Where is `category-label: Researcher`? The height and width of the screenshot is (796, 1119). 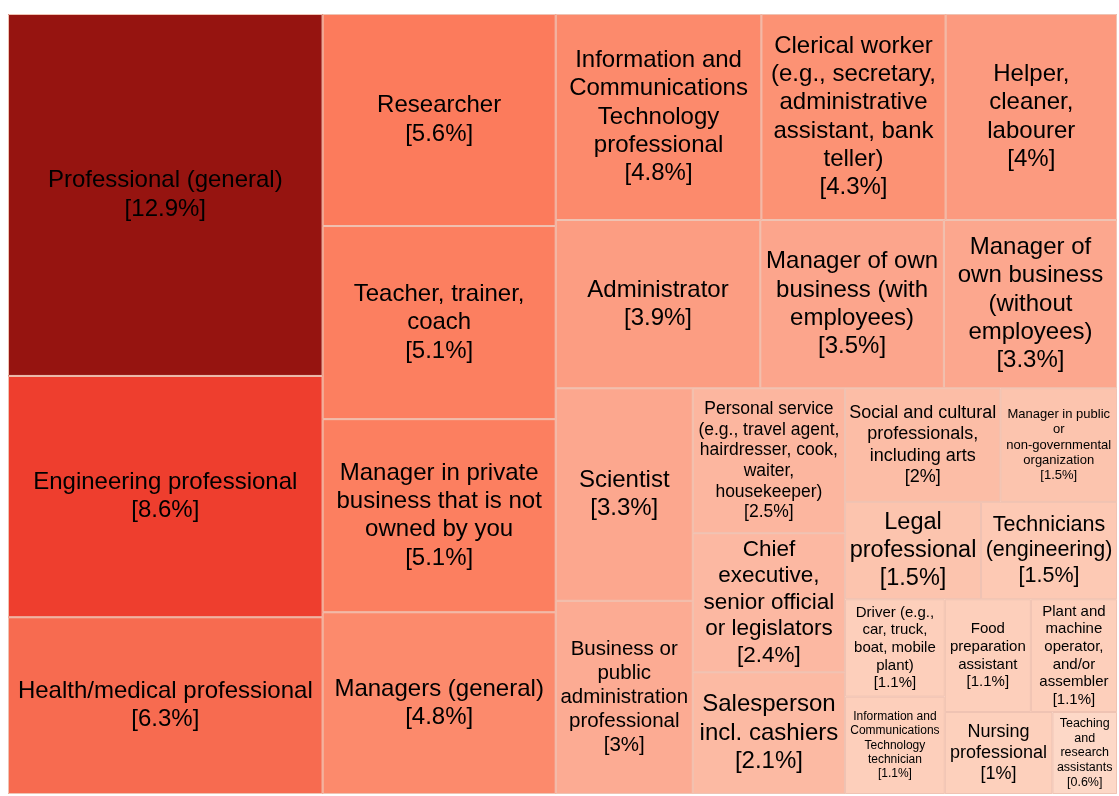 category-label: Researcher is located at coordinates (439, 104).